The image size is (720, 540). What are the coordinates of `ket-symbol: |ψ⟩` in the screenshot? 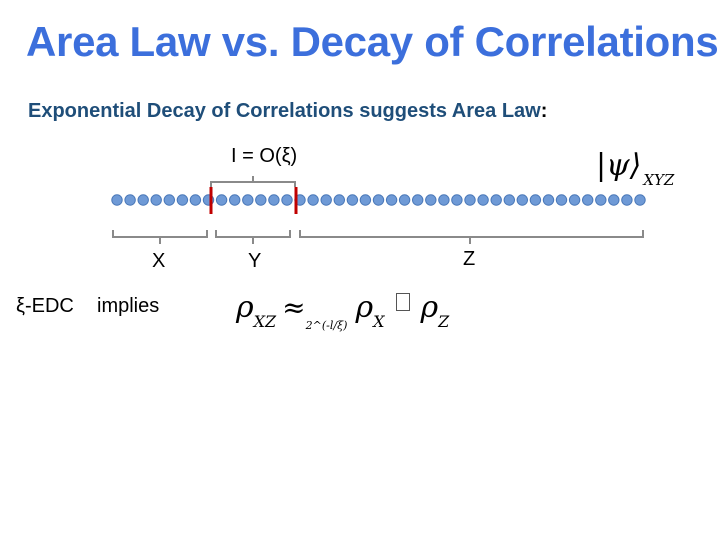 It's located at (619, 165).